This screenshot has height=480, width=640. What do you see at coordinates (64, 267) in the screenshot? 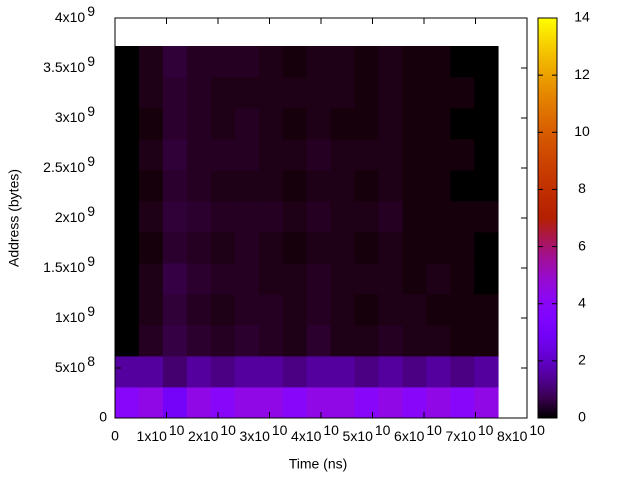
I see `y-tick-label-text: 1.5x10` at bounding box center [64, 267].